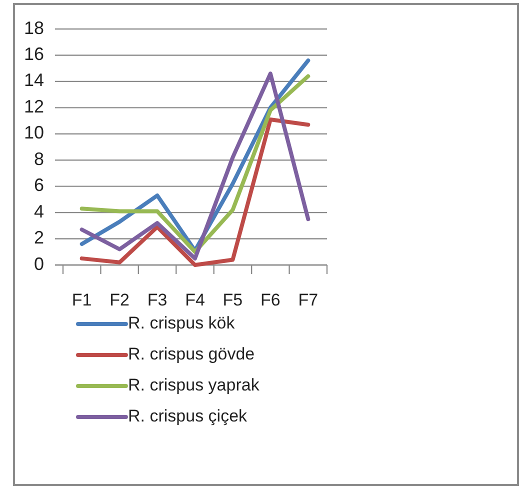 Image resolution: width=522 pixels, height=487 pixels. I want to click on legend-label: R. crispus çiçek, so click(188, 416).